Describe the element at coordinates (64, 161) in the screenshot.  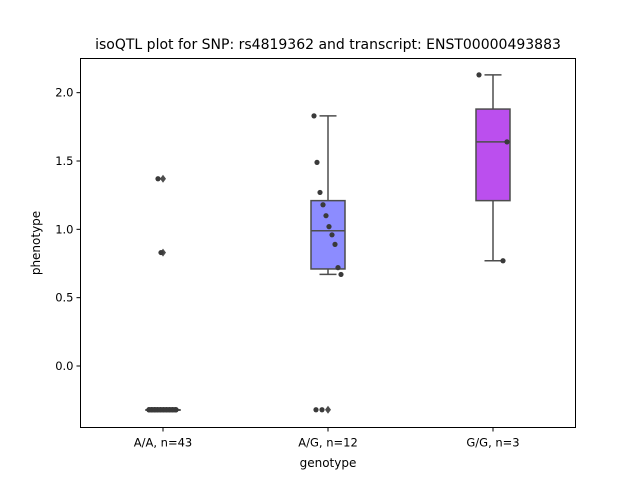
I see `y-tick-label: 1.5` at that location.